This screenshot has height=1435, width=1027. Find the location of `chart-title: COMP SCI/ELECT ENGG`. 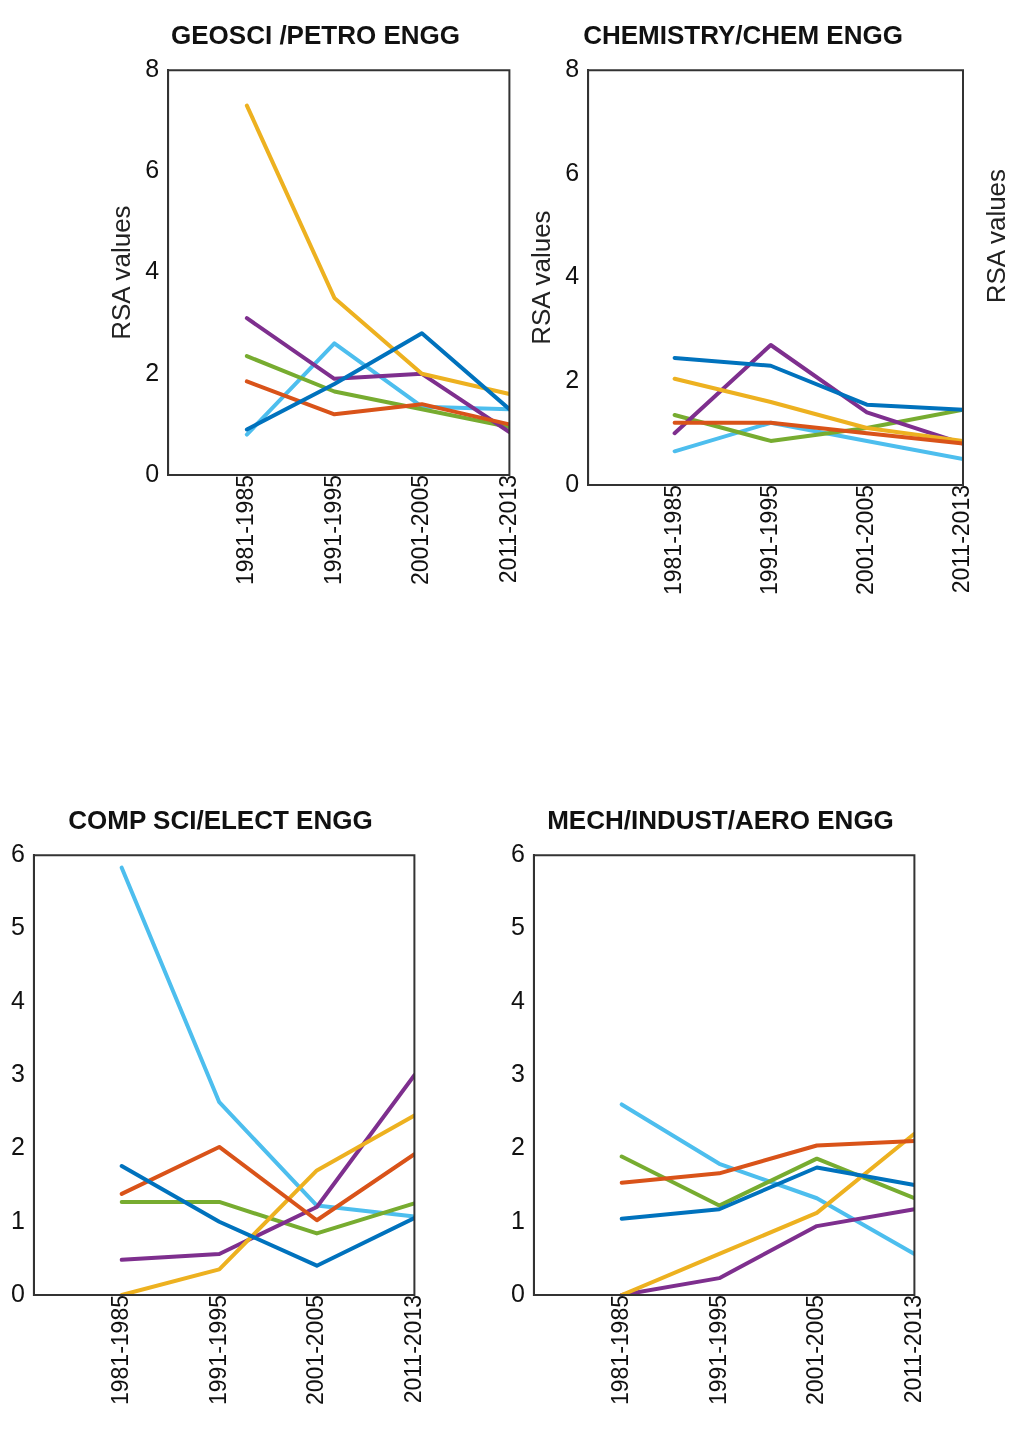

chart-title: COMP SCI/ELECT ENGG is located at coordinates (220, 819).